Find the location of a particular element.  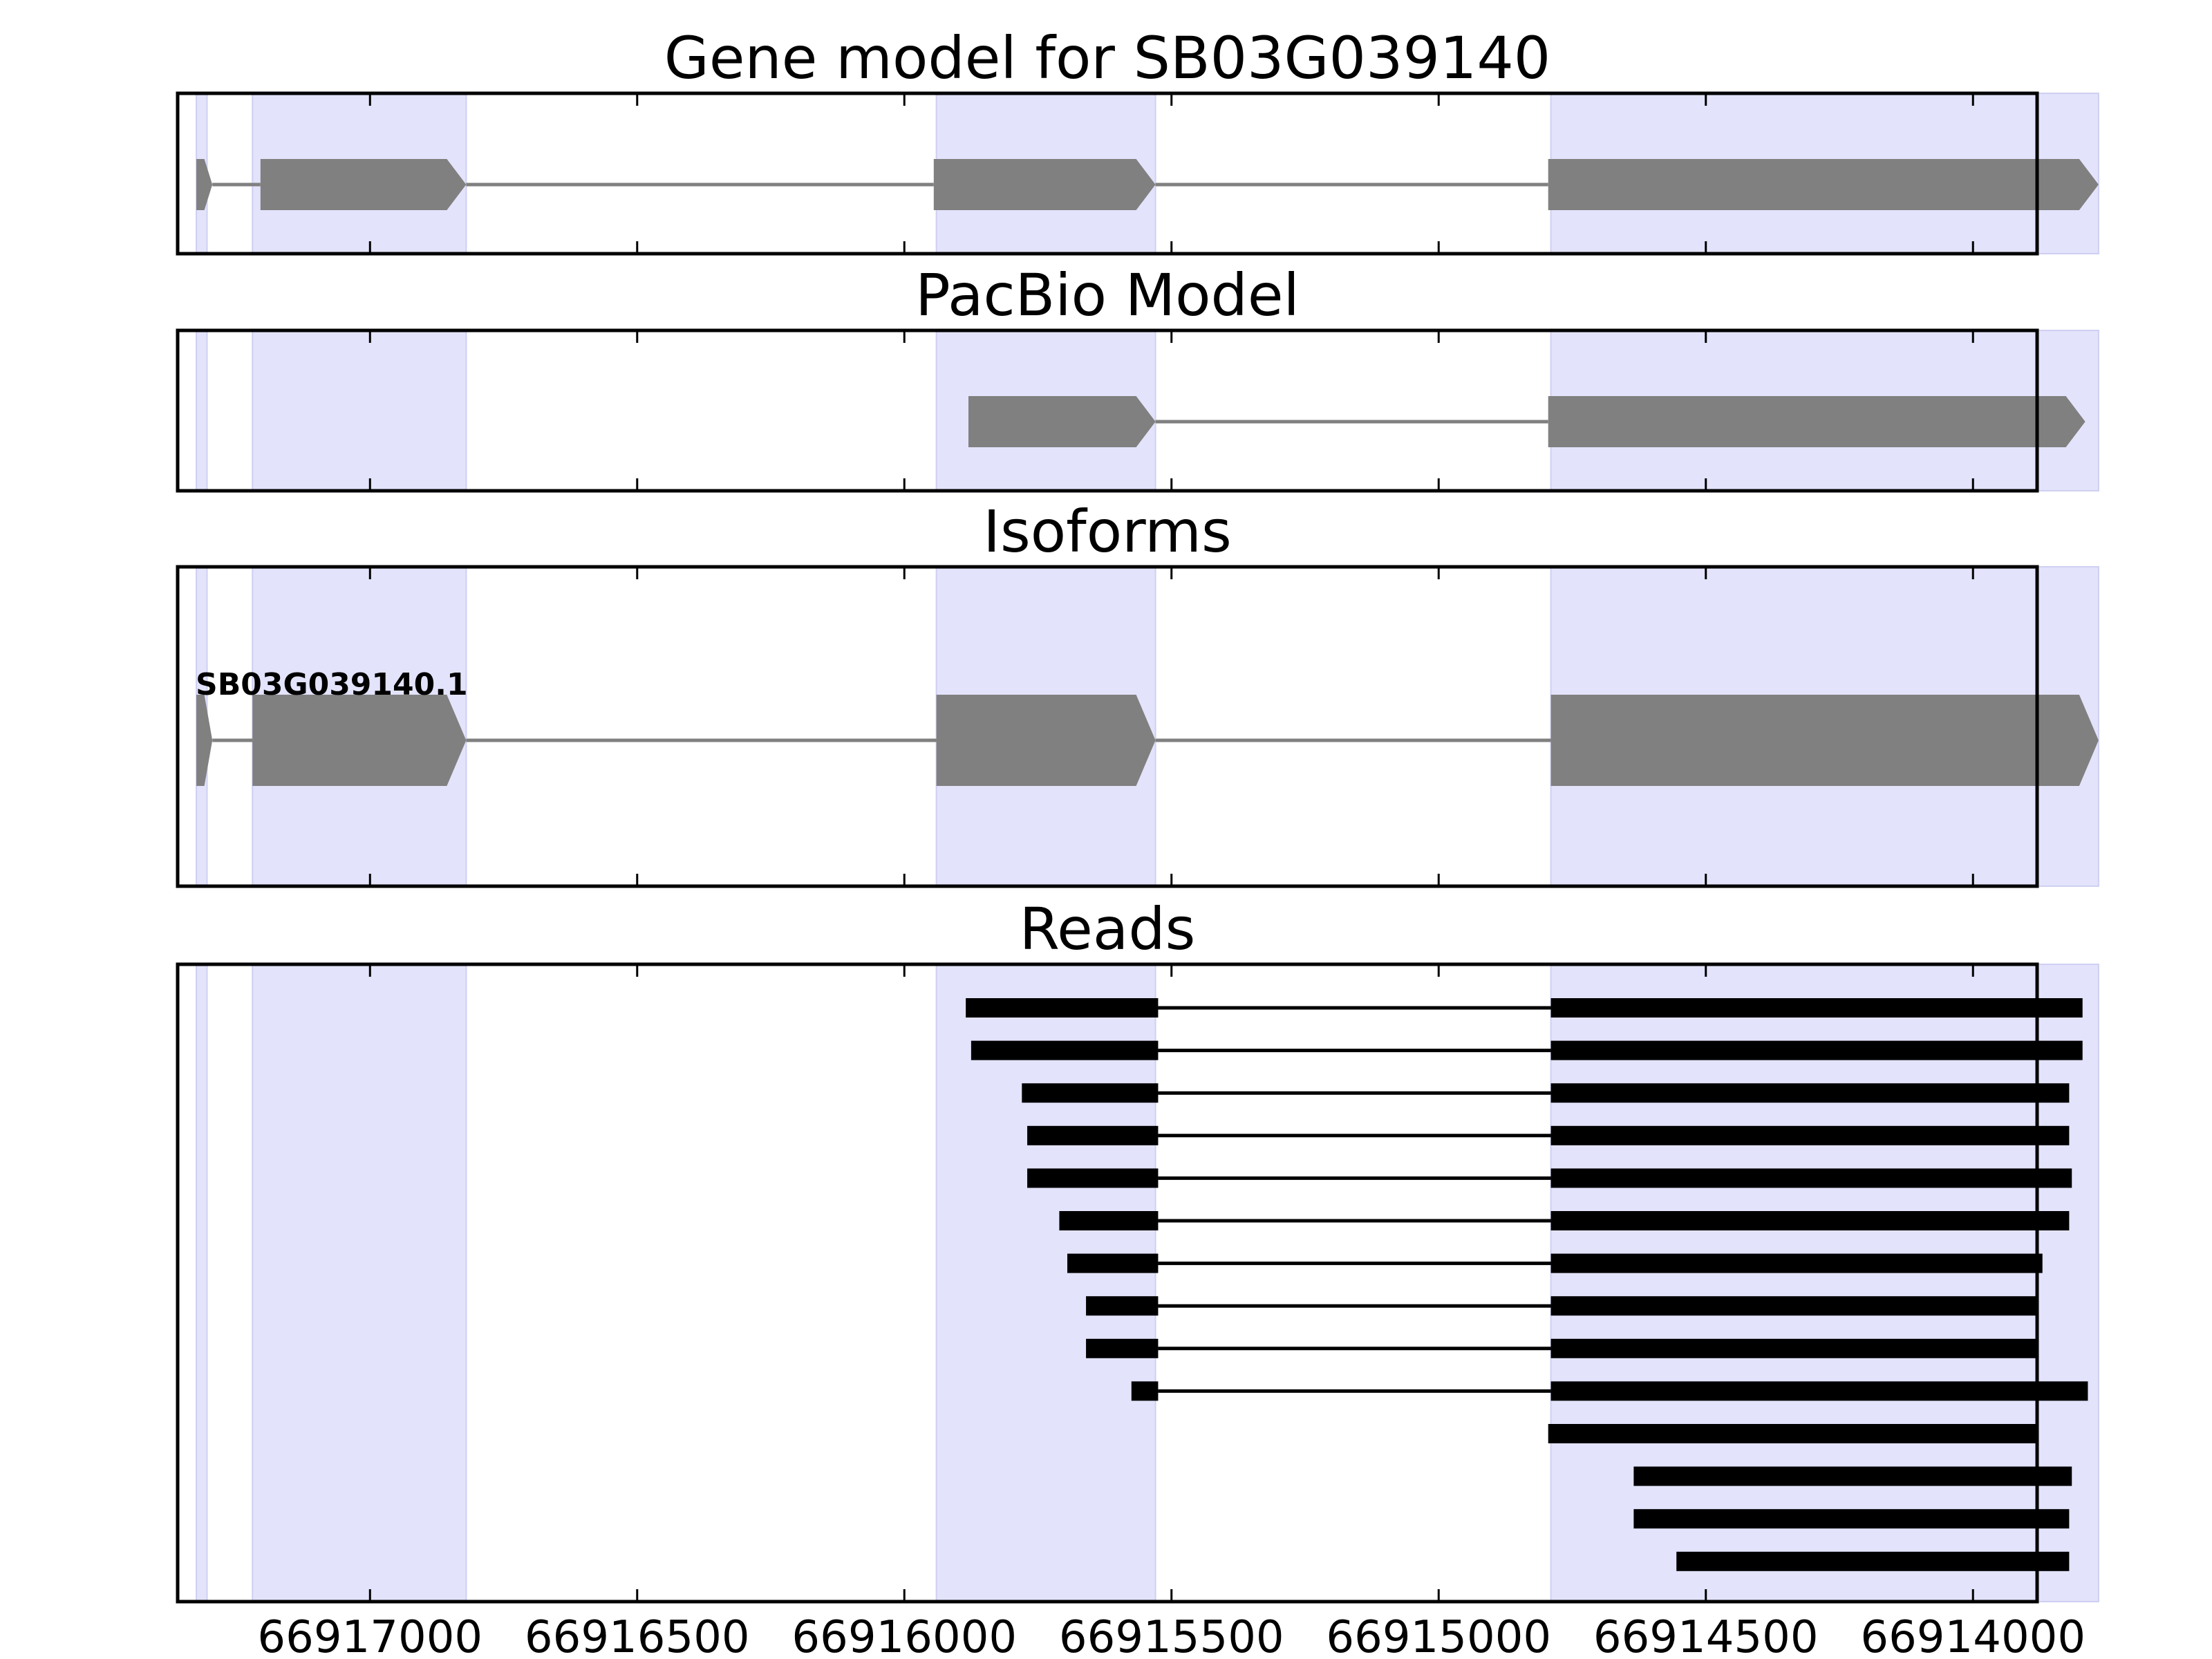

x-tick-label: 66915000 is located at coordinates (1438, 1635).